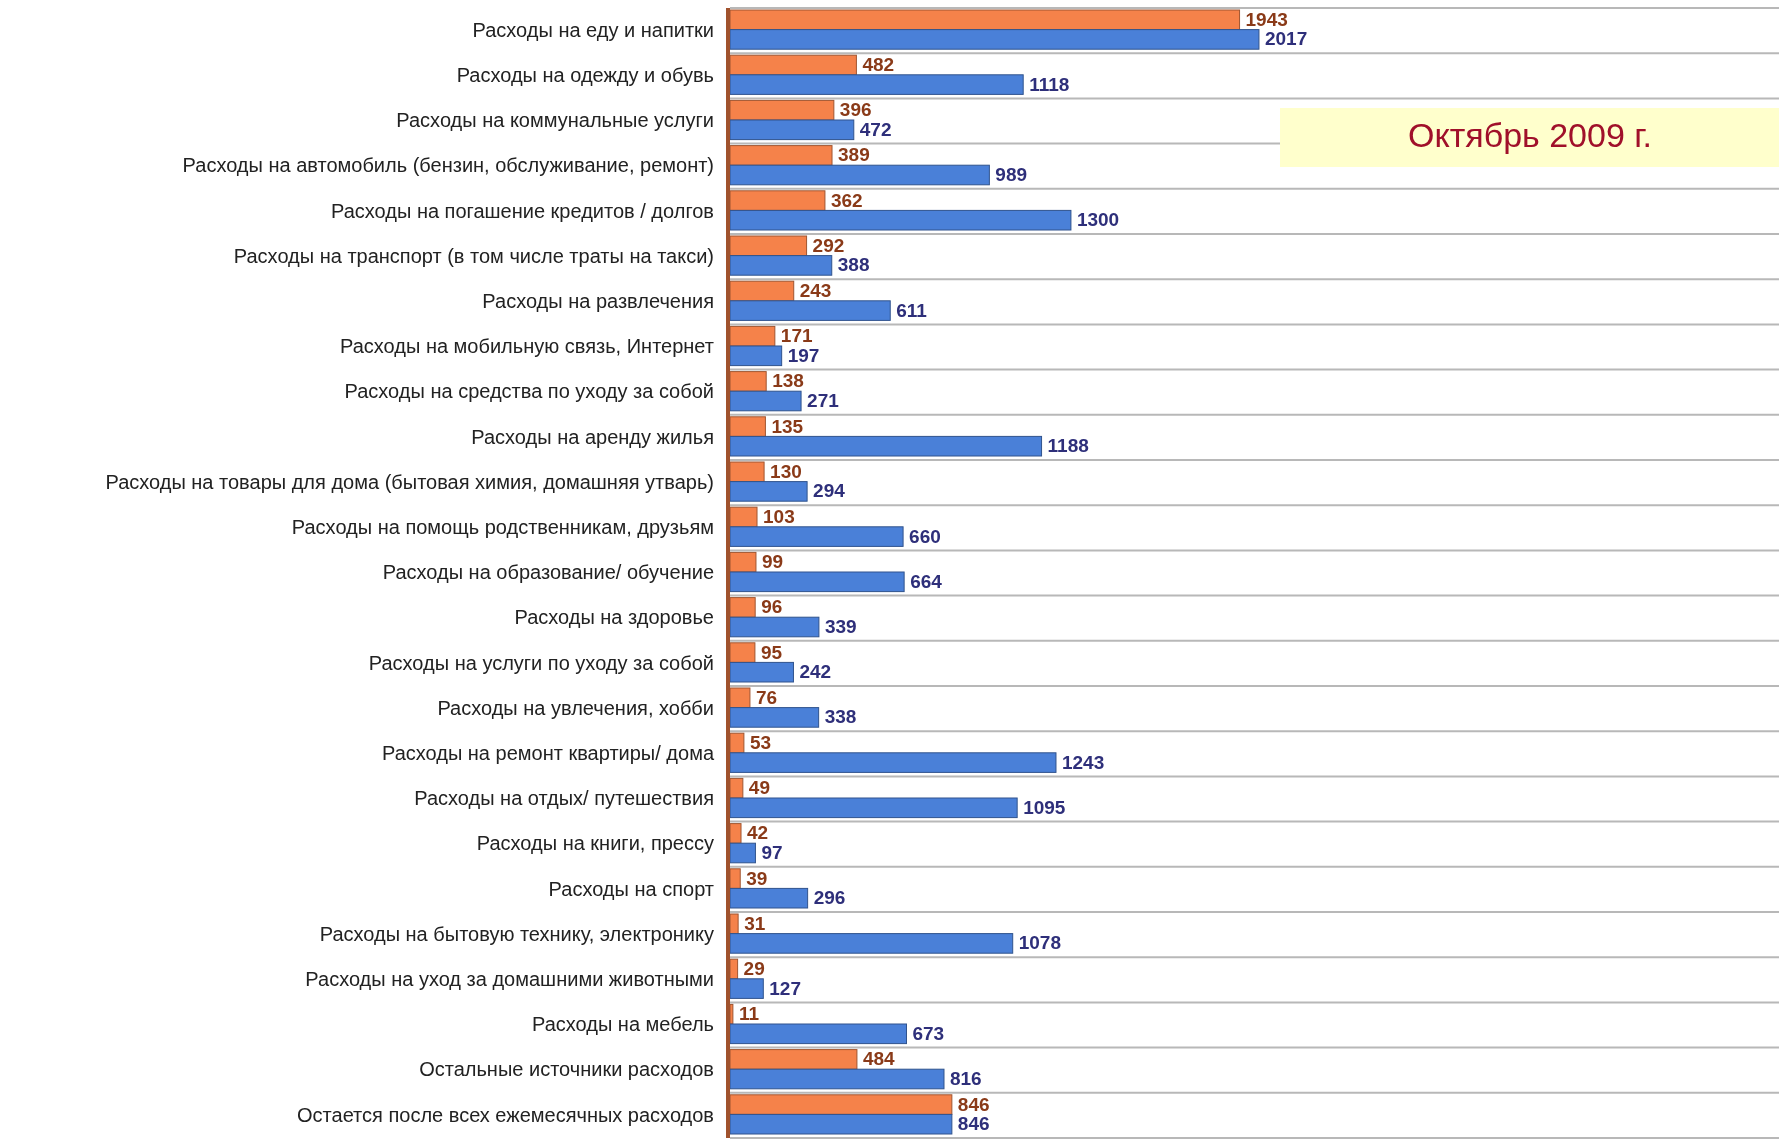  I want to click on data-label: 103, so click(779, 517).